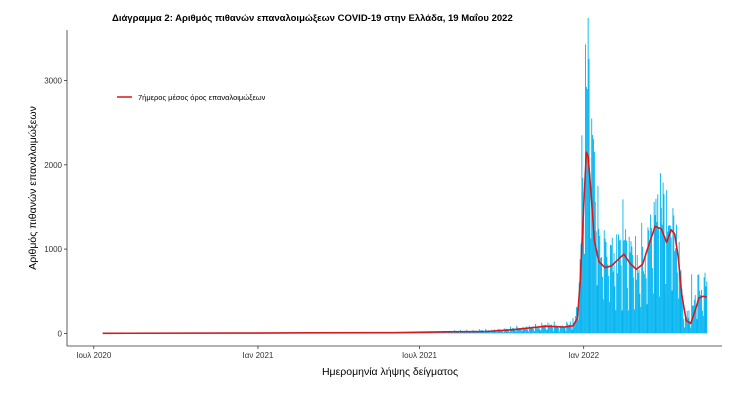 This screenshot has width=734, height=400. I want to click on y-tick-label: 0, so click(60, 333).